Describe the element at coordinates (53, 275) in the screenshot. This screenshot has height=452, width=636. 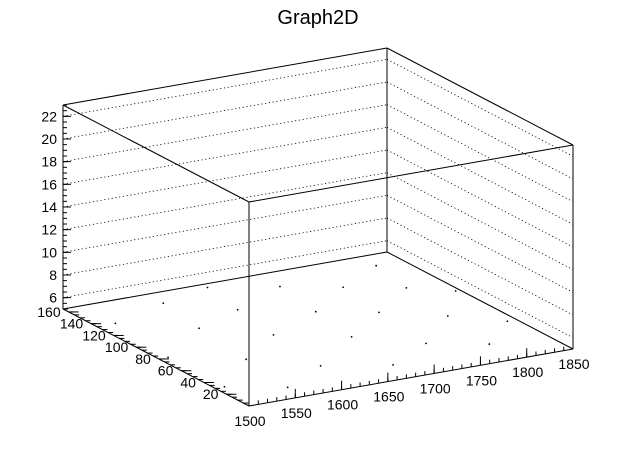
I see `z-tick-label-8: 8` at that location.